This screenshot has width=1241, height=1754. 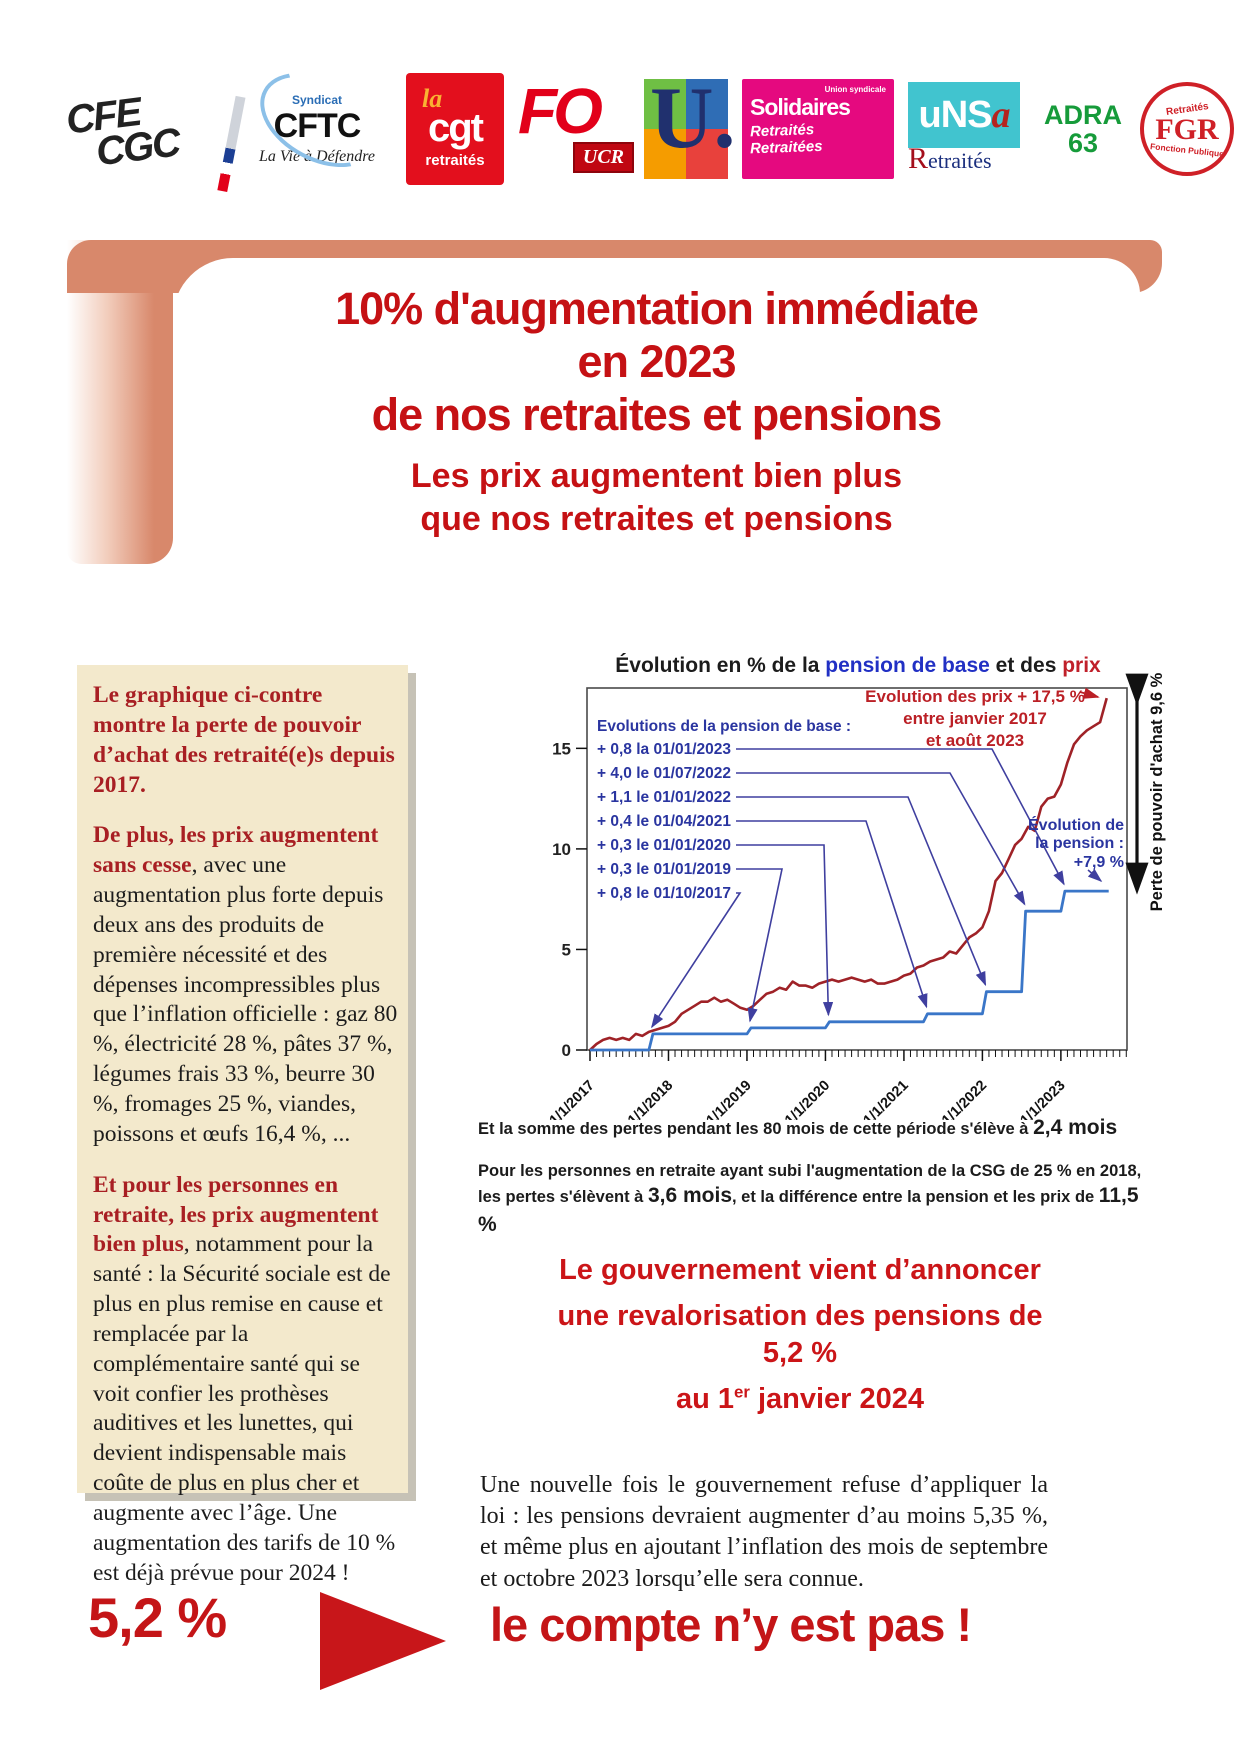 I want to click on logo-fgr-fonction-publique: Retraités FGR Fonction Publique, so click(x=1187, y=129).